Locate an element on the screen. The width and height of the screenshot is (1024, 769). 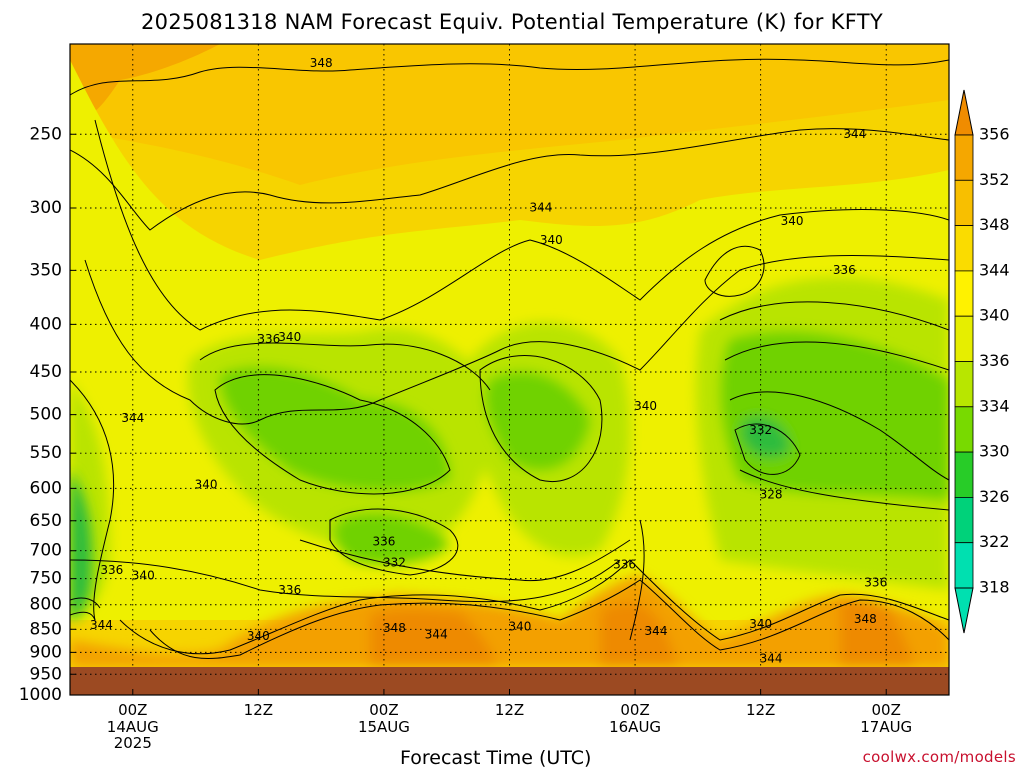
y-tick-label: 500 is located at coordinates (46, 415).